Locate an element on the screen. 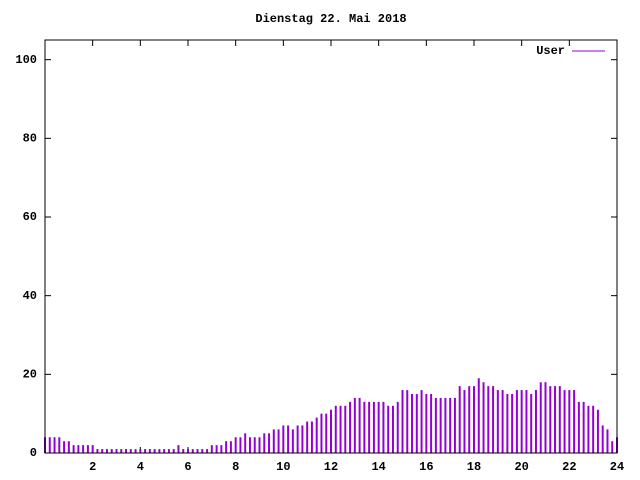 This screenshot has width=640, height=480. x-tick-label: 24 is located at coordinates (617, 467).